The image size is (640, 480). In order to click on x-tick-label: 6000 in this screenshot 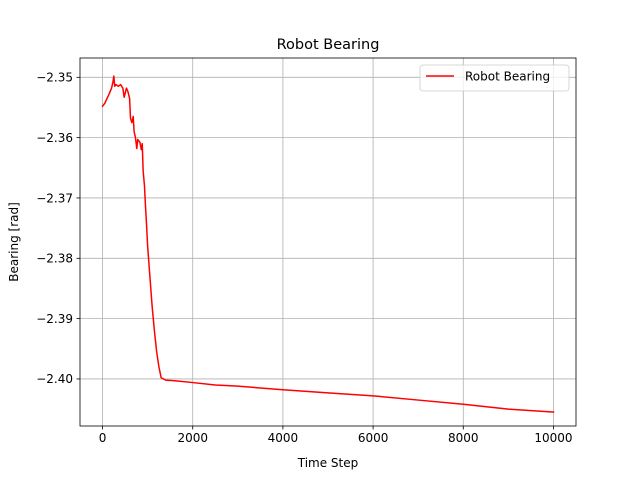, I will do `click(373, 438)`.